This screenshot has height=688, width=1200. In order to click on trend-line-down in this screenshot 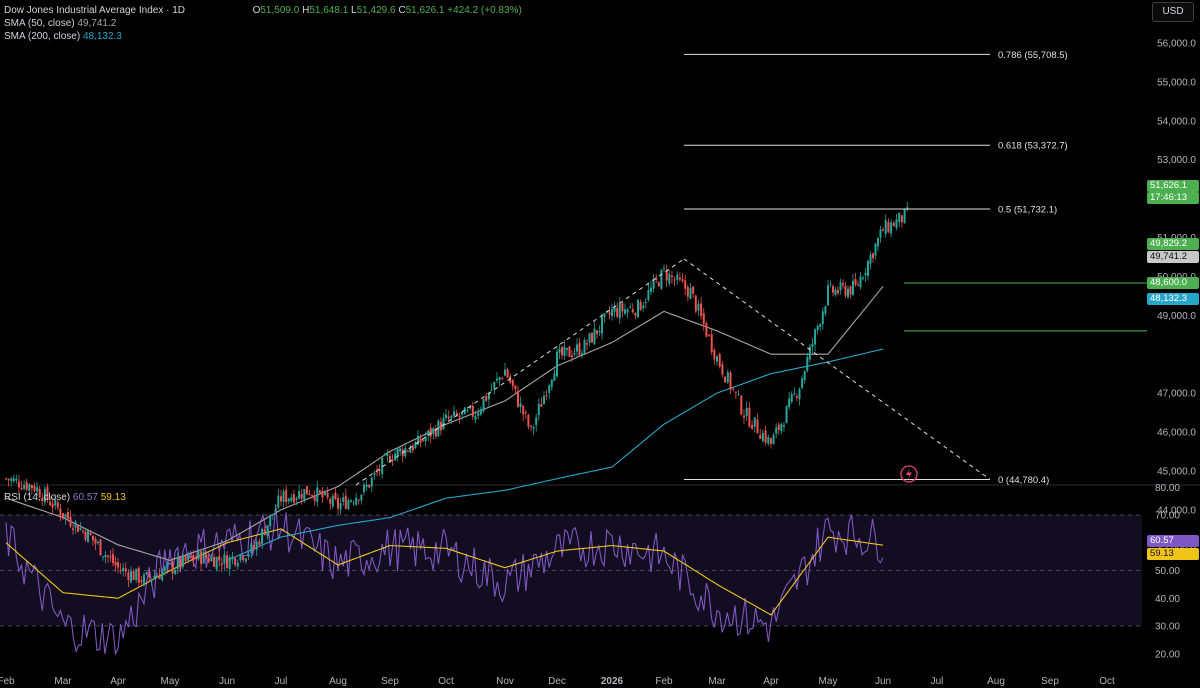, I will do `click(837, 369)`.